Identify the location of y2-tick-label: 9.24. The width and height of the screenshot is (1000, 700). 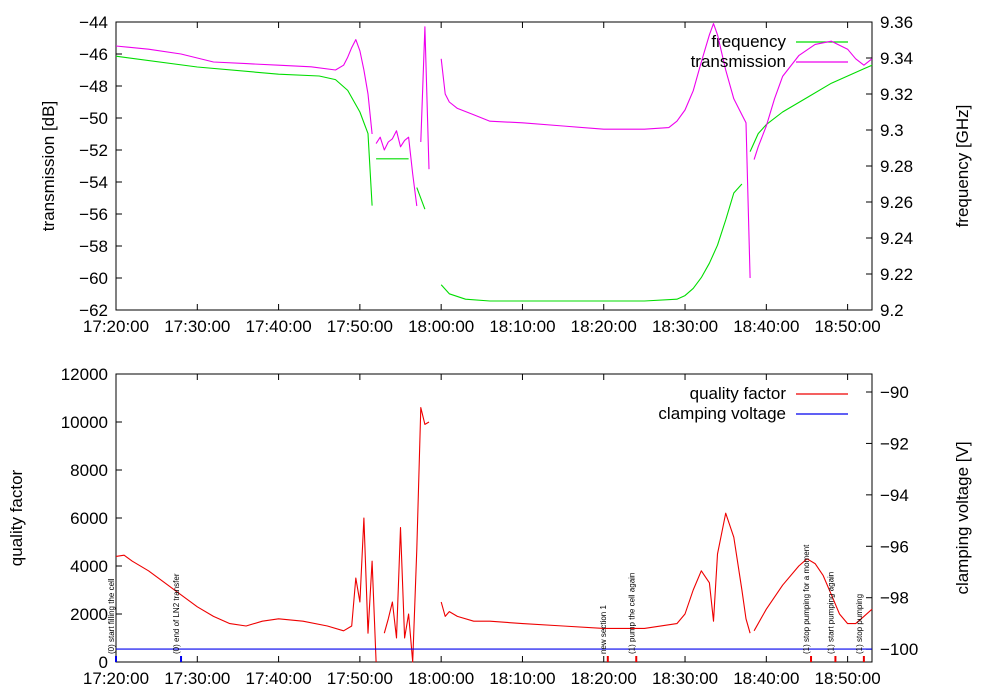
(896, 238).